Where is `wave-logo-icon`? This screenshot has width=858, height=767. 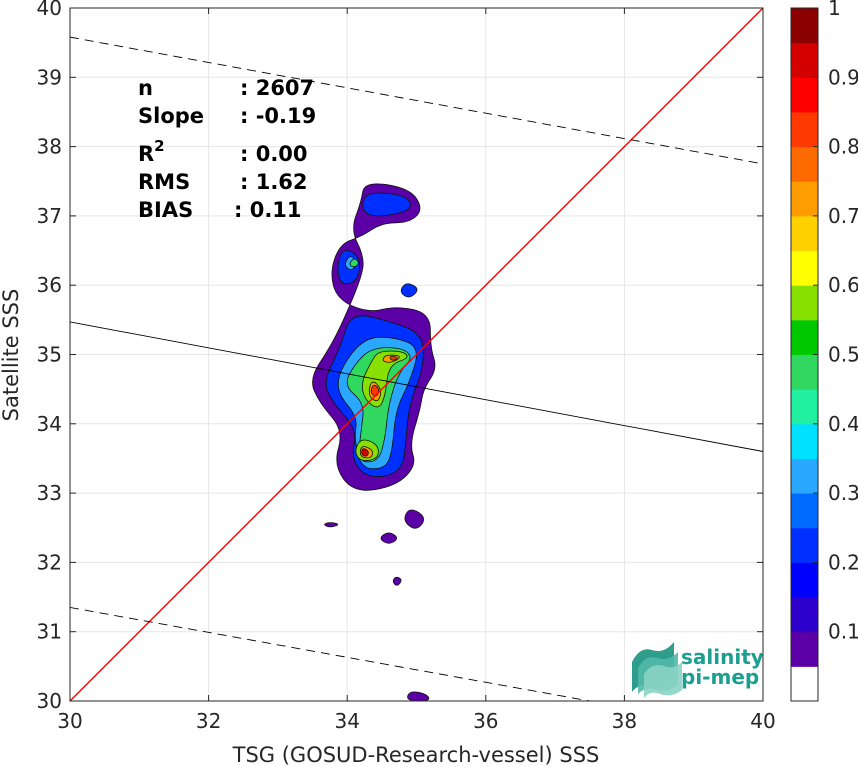 wave-logo-icon is located at coordinates (657, 670).